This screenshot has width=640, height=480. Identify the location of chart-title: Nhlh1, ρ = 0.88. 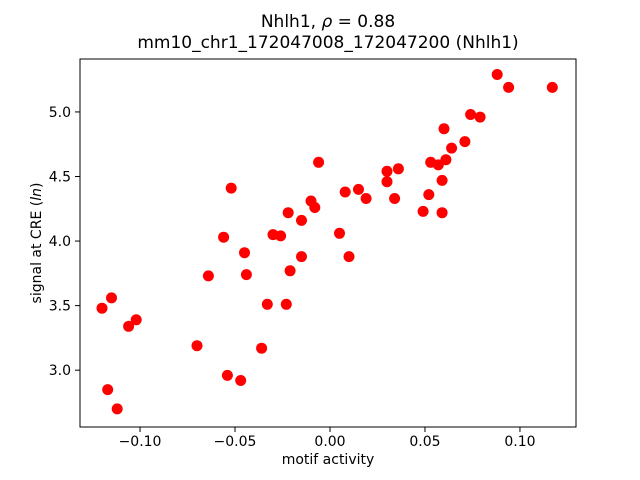
(328, 22).